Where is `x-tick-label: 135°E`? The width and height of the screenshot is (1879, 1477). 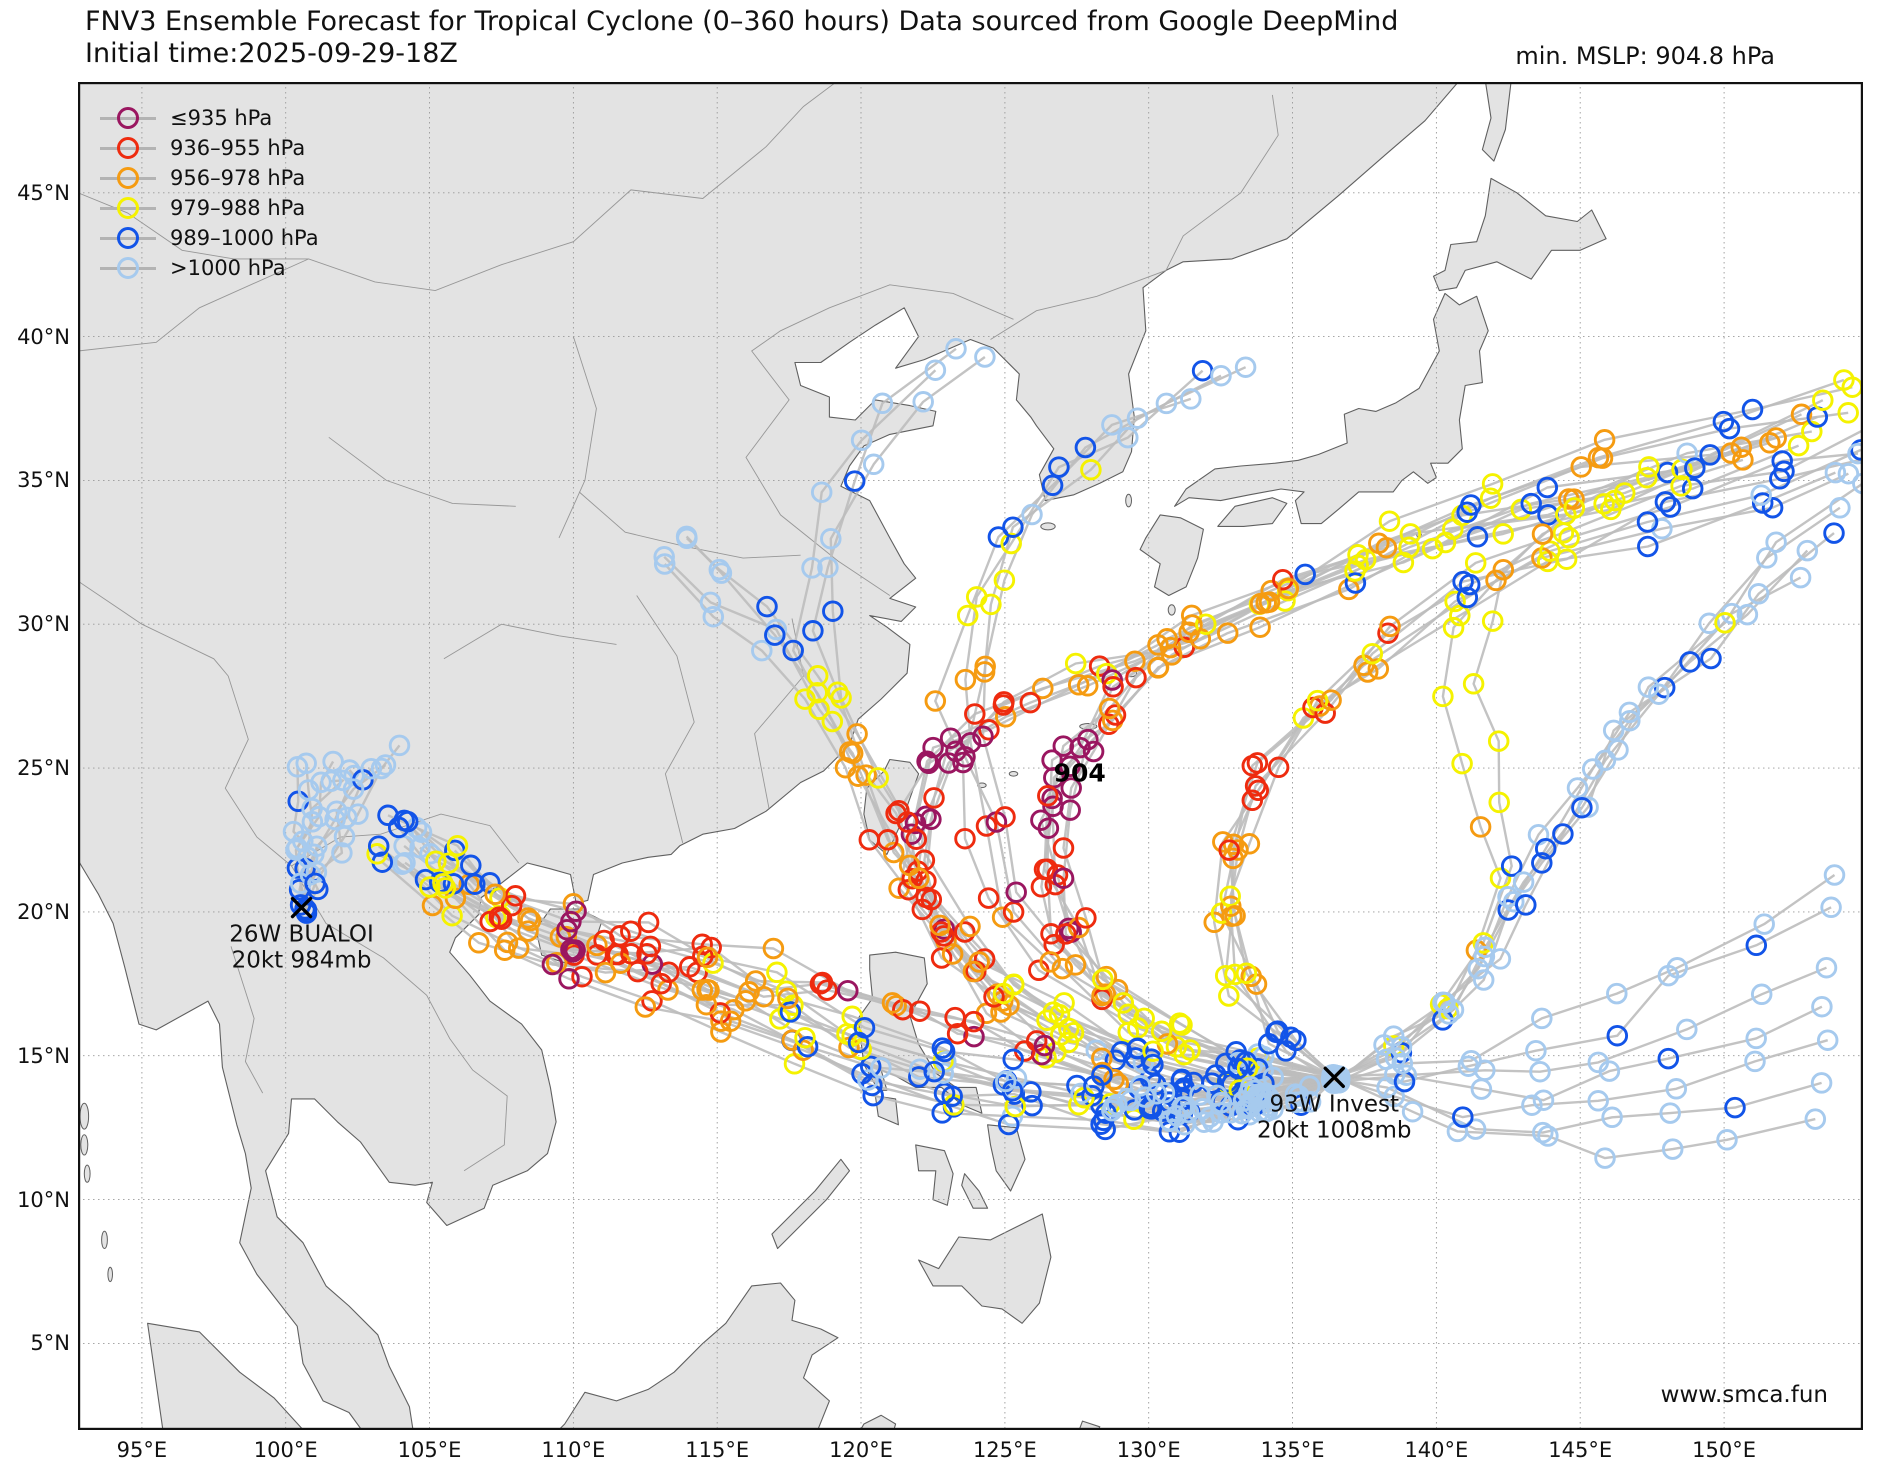 x-tick-label: 135°E is located at coordinates (1292, 1450).